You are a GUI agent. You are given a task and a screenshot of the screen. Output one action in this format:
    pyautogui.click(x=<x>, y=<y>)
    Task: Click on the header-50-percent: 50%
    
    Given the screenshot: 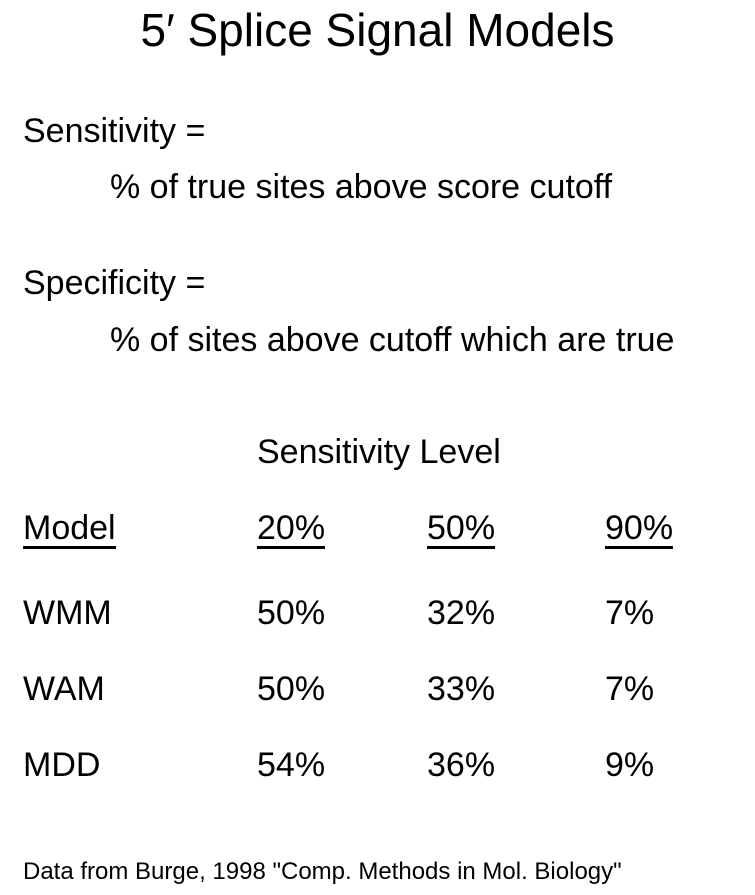 What is the action you would take?
    pyautogui.click(x=461, y=529)
    